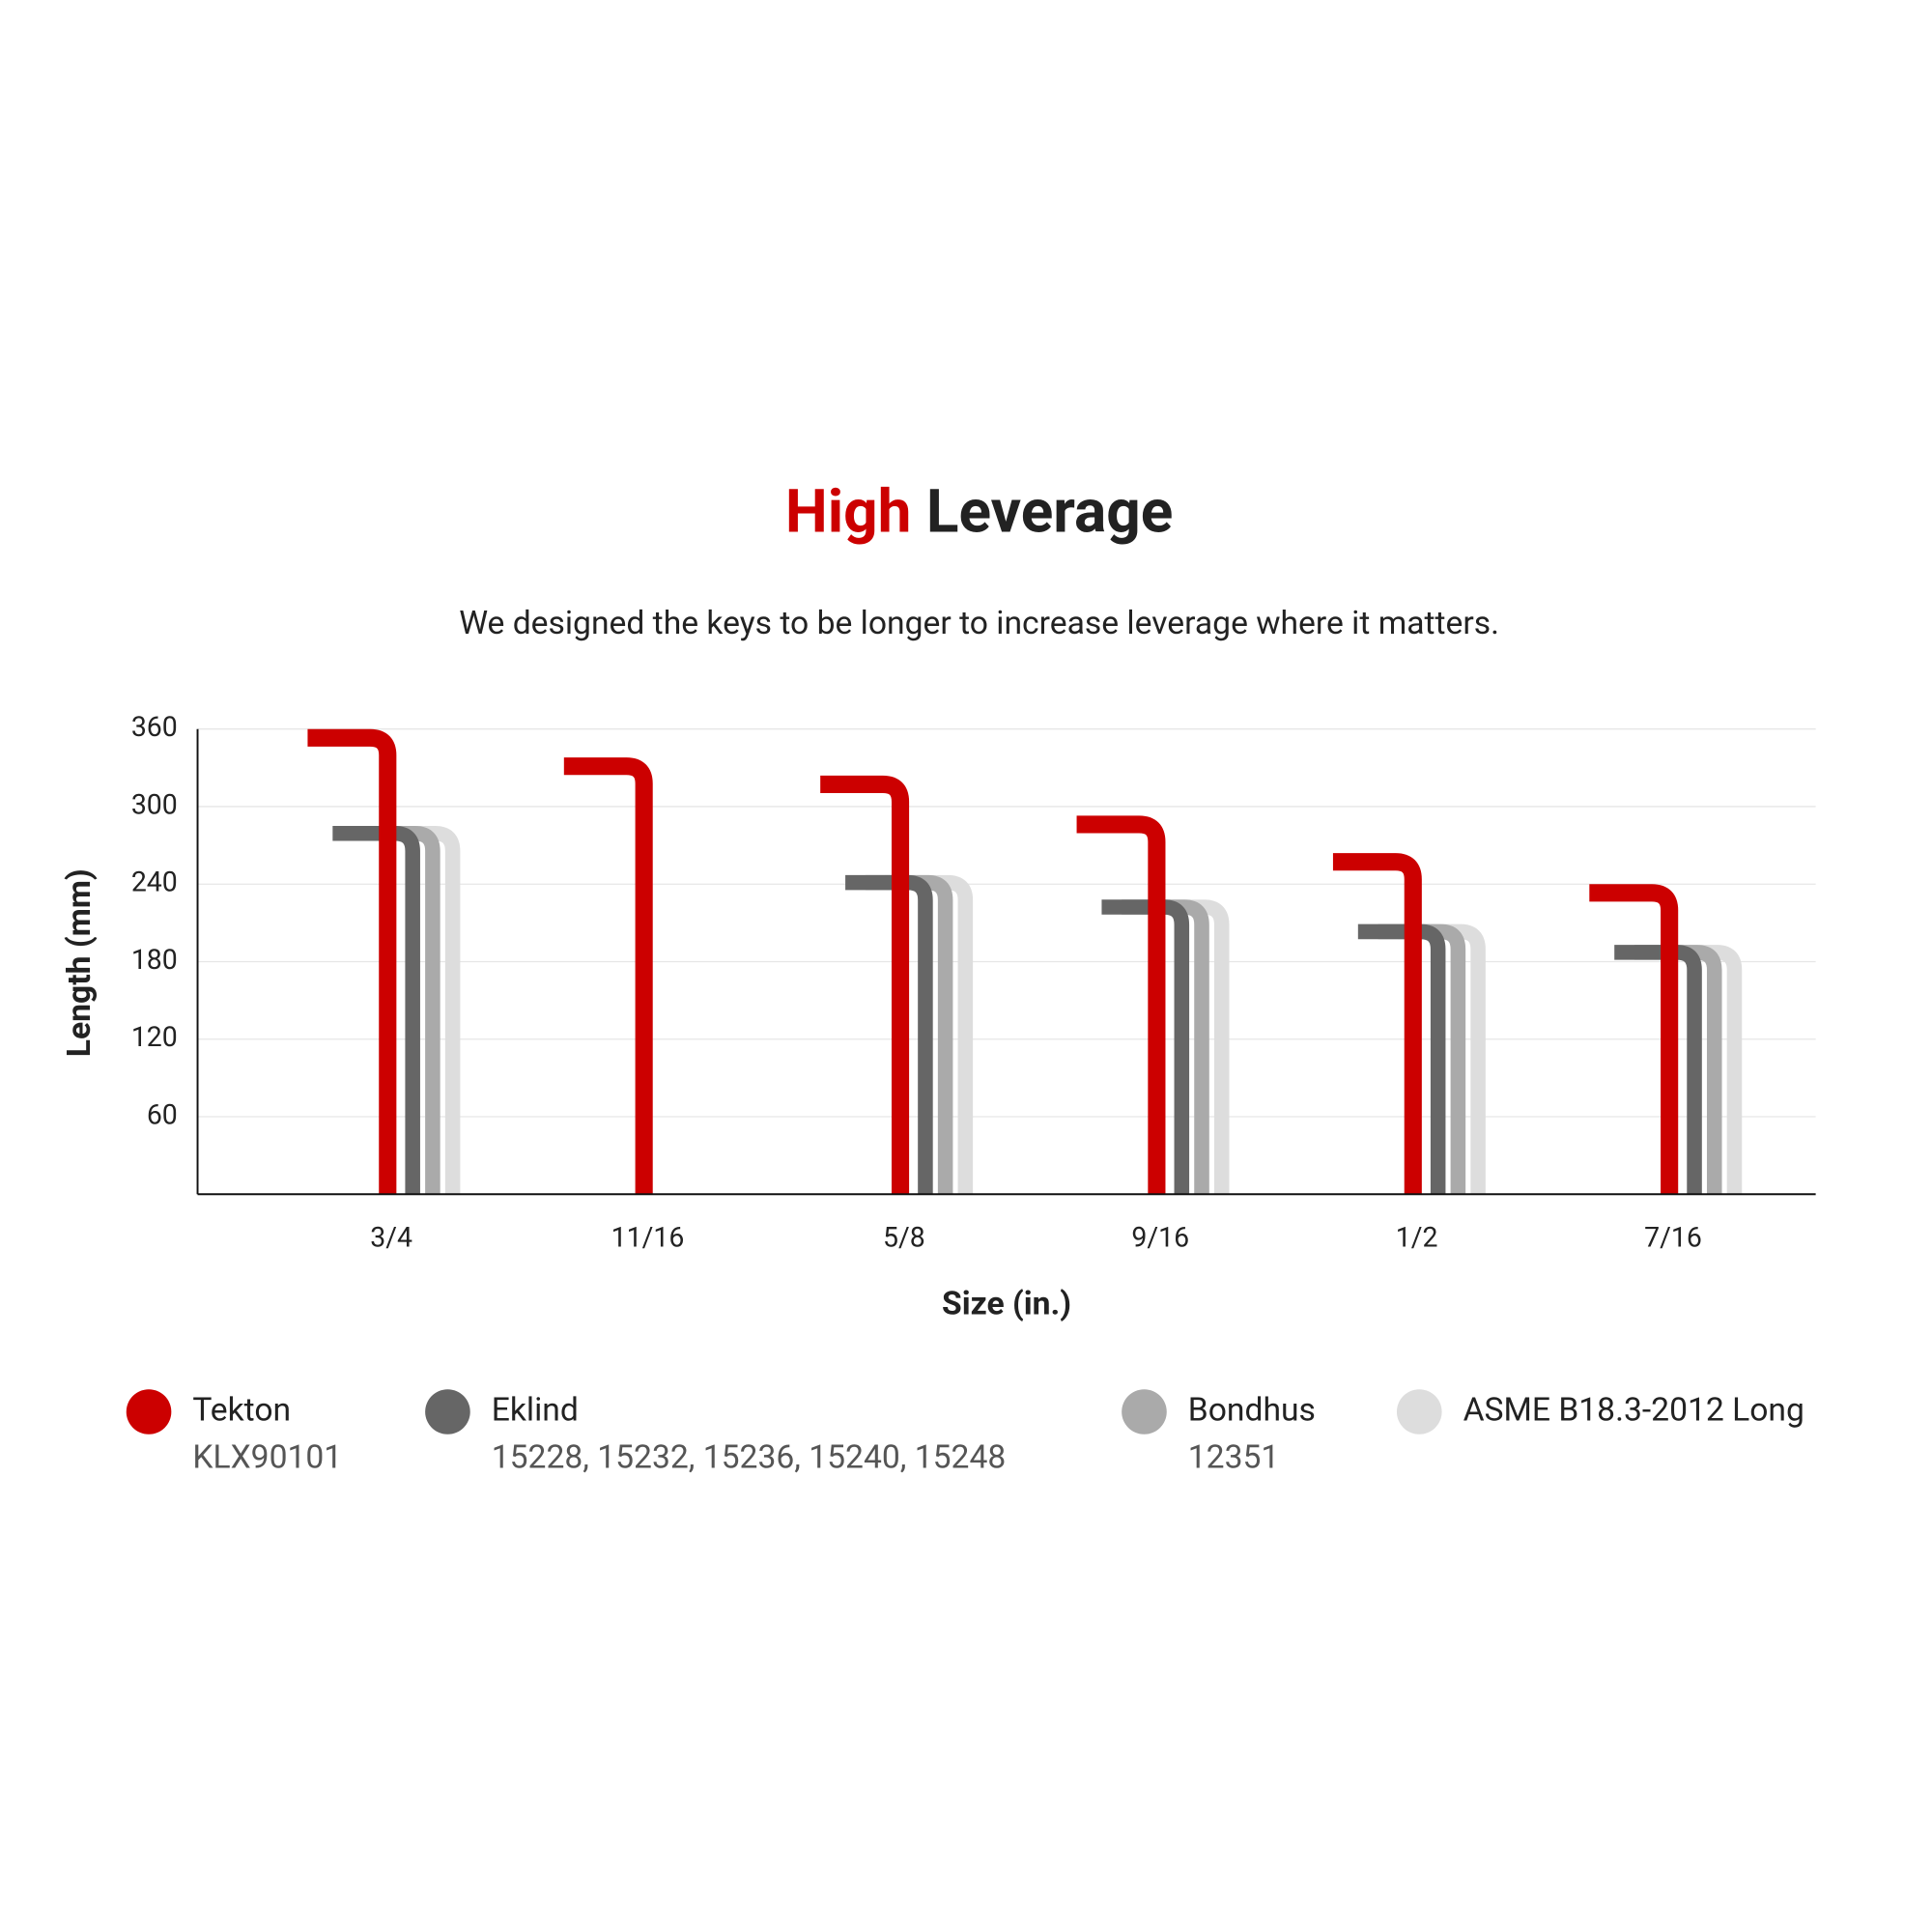  I want to click on y-tick-label: 240, so click(154, 882).